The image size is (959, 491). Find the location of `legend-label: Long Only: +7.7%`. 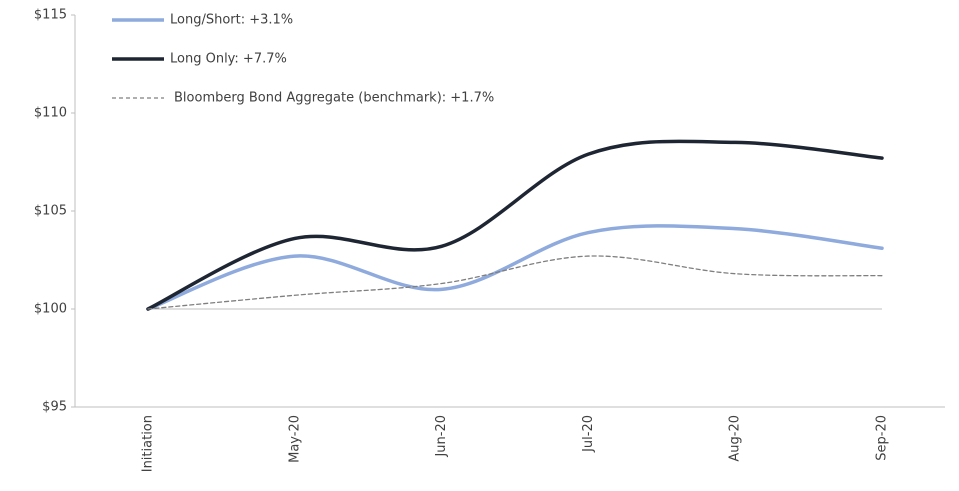

legend-label: Long Only: +7.7% is located at coordinates (228, 59).